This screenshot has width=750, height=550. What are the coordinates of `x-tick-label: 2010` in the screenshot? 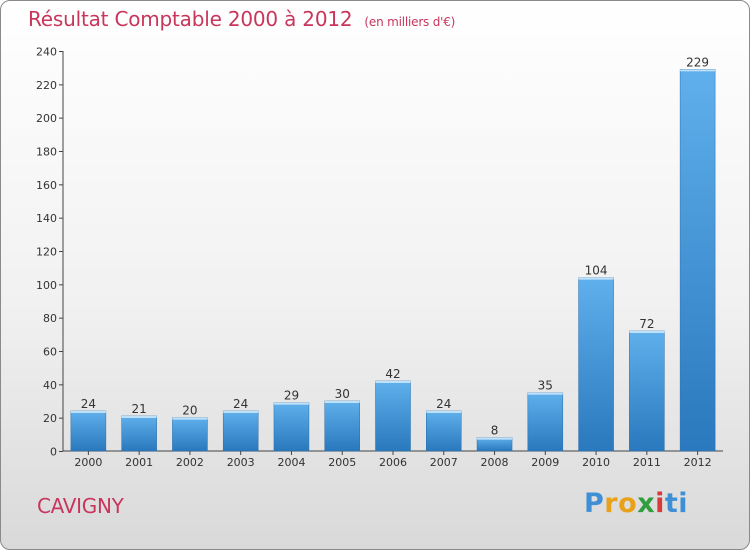 It's located at (596, 462).